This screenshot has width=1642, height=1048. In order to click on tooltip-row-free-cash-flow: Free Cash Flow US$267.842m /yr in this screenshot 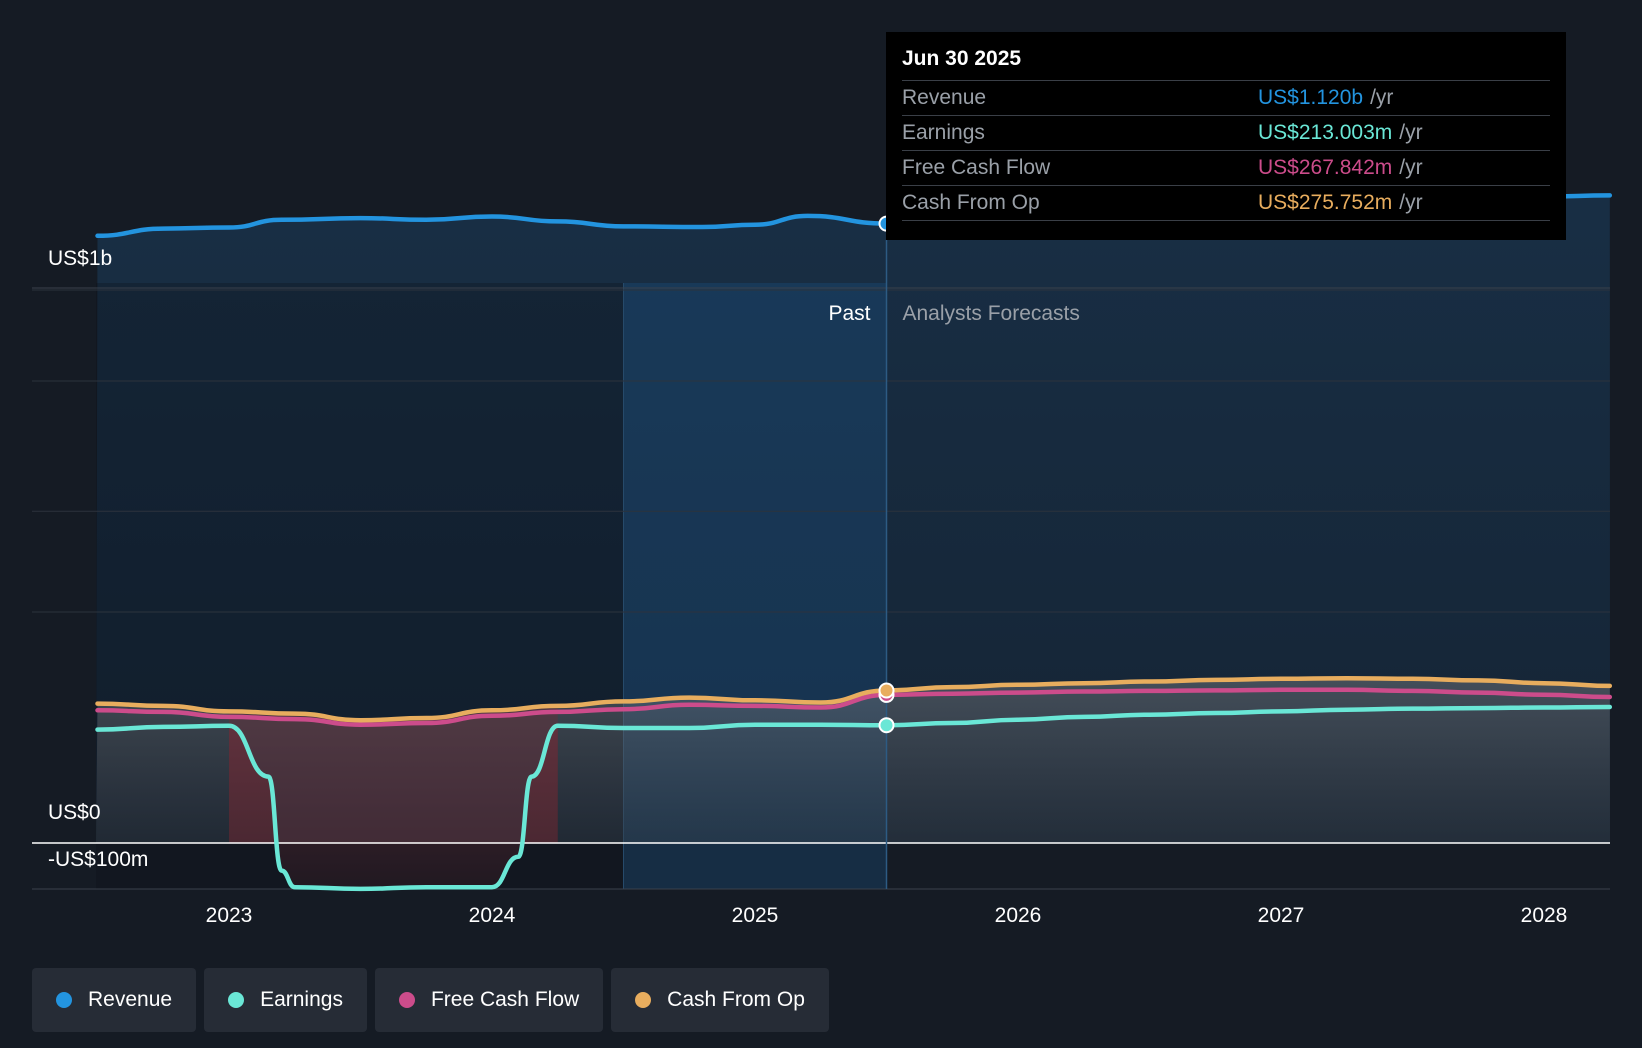, I will do `click(1226, 167)`.